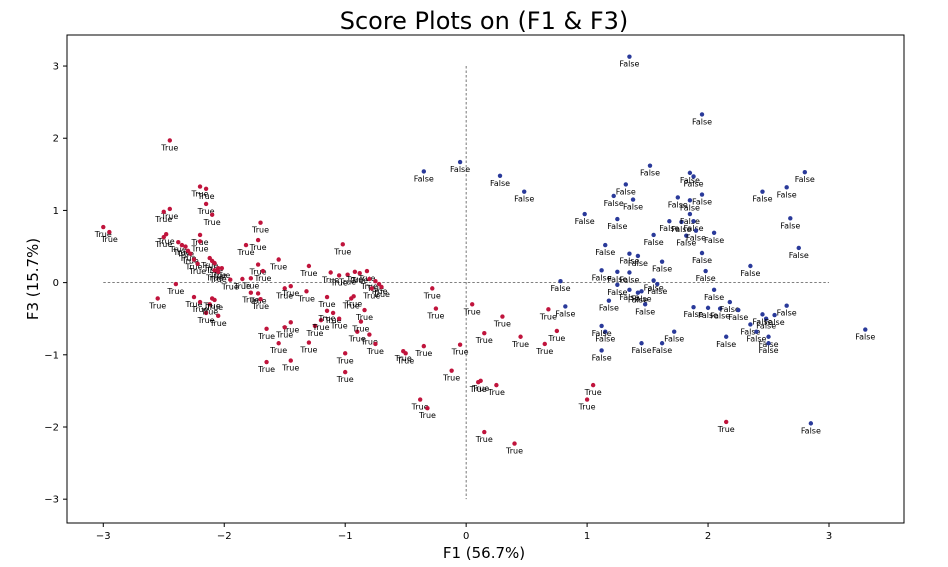 Image resolution: width=948 pixels, height=567 pixels. What do you see at coordinates (51, 500) in the screenshot?
I see `y-tick-label: −3` at bounding box center [51, 500].